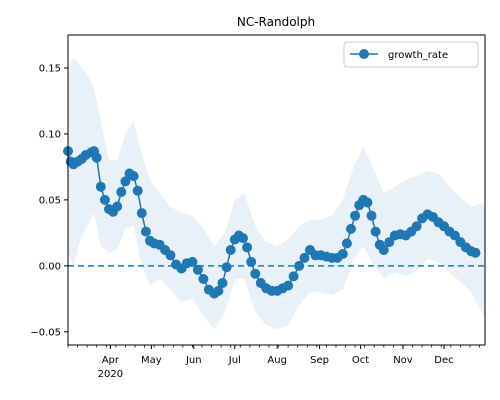  What do you see at coordinates (418, 55) in the screenshot?
I see `legend-label: growth_rate` at bounding box center [418, 55].